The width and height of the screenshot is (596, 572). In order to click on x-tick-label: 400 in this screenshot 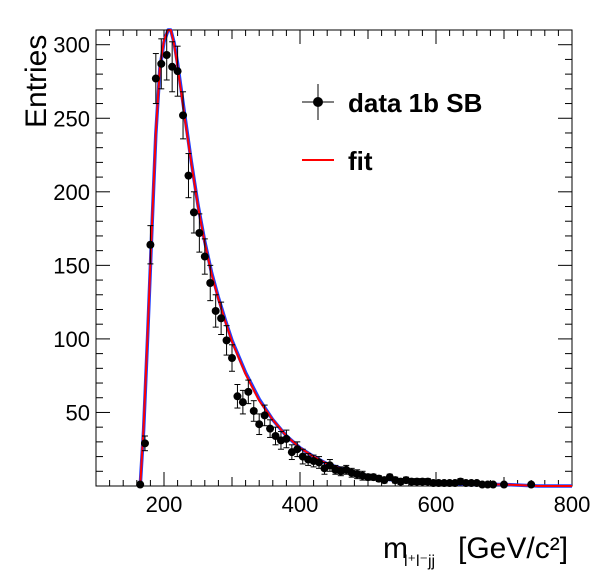, I will do `click(300, 504)`.